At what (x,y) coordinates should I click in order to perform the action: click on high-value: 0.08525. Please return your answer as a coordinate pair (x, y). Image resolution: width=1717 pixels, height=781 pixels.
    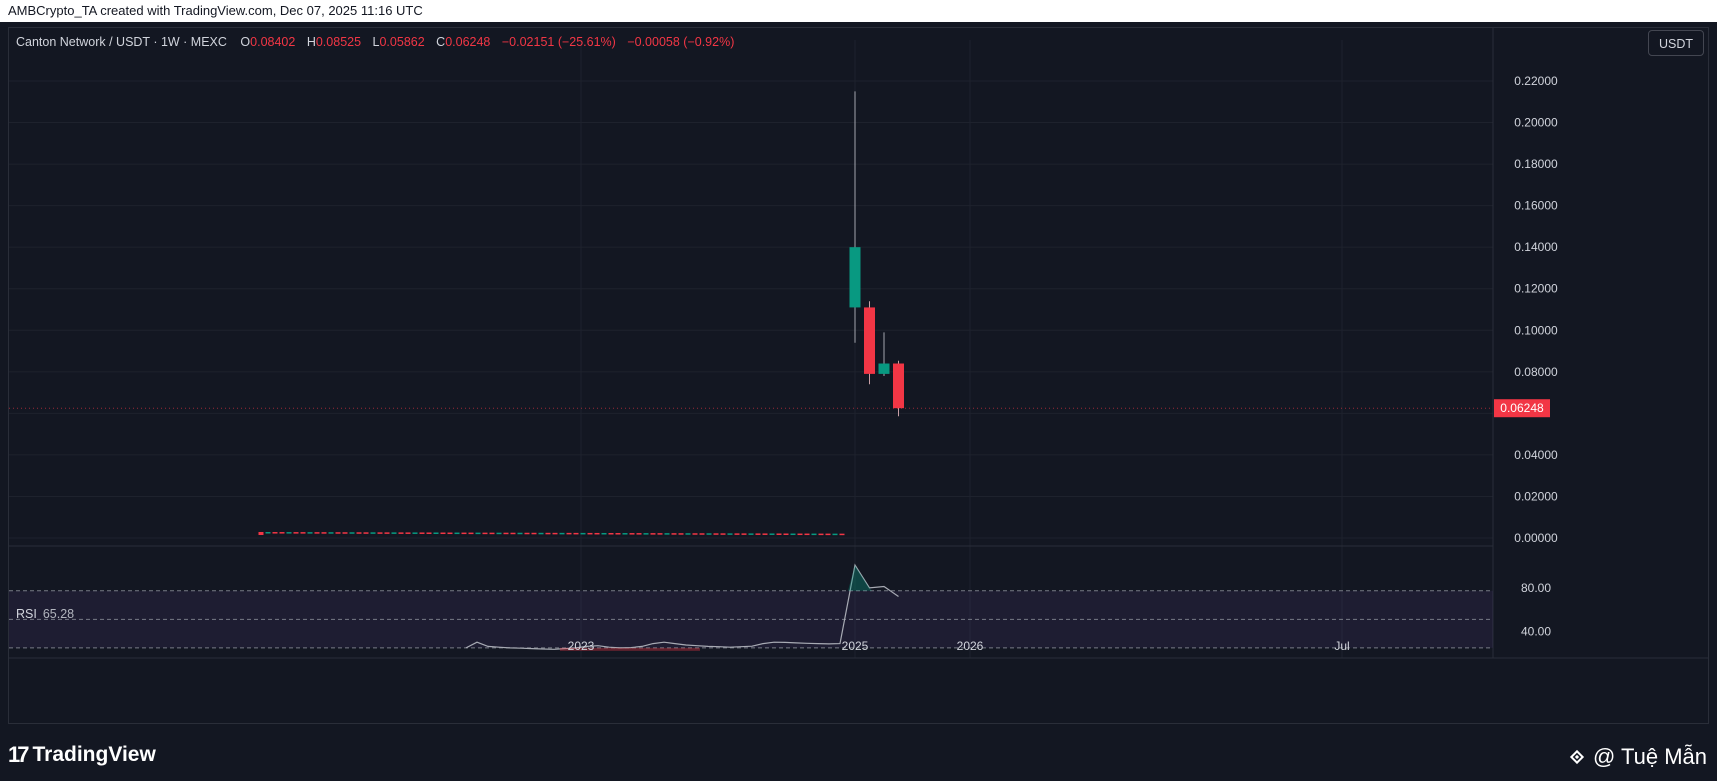
    Looking at the image, I should click on (338, 42).